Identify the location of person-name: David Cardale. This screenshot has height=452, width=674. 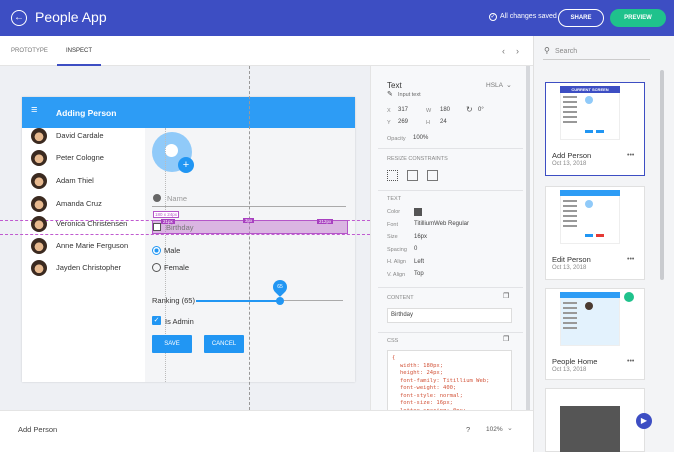
(80, 135).